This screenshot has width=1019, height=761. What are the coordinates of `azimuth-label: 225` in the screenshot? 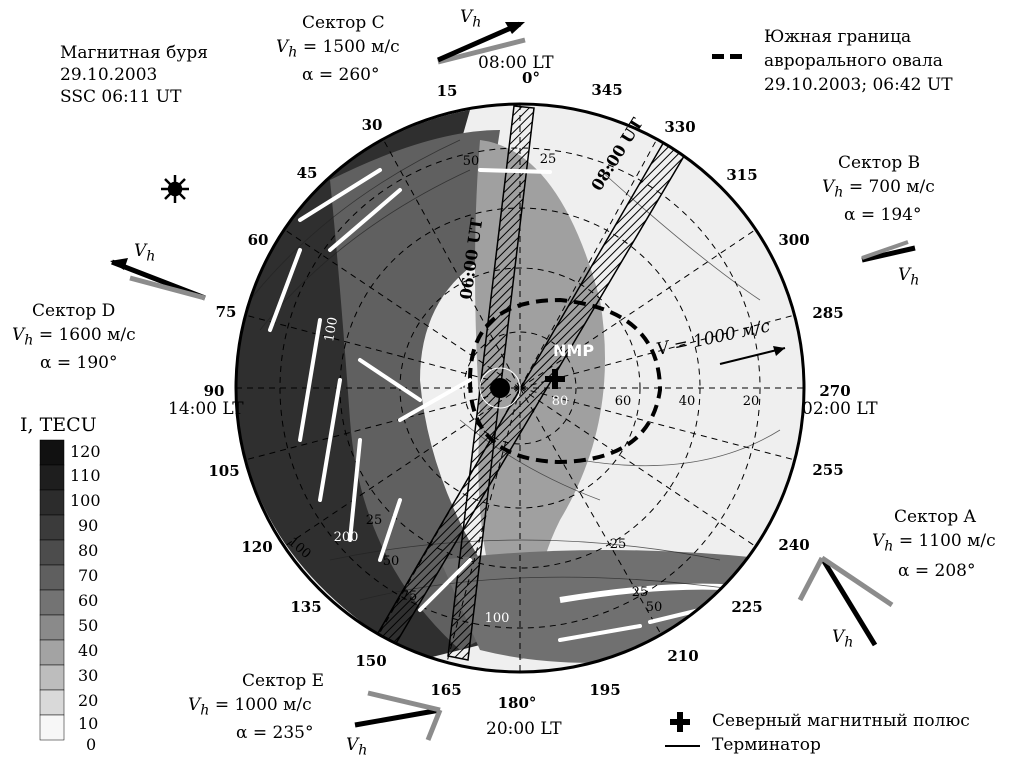 It's located at (746, 607).